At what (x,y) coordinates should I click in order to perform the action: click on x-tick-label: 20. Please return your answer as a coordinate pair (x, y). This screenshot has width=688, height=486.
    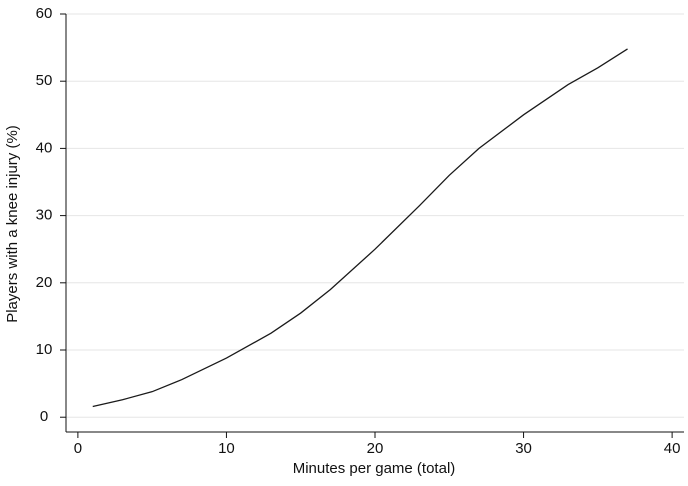
    Looking at the image, I should click on (375, 448).